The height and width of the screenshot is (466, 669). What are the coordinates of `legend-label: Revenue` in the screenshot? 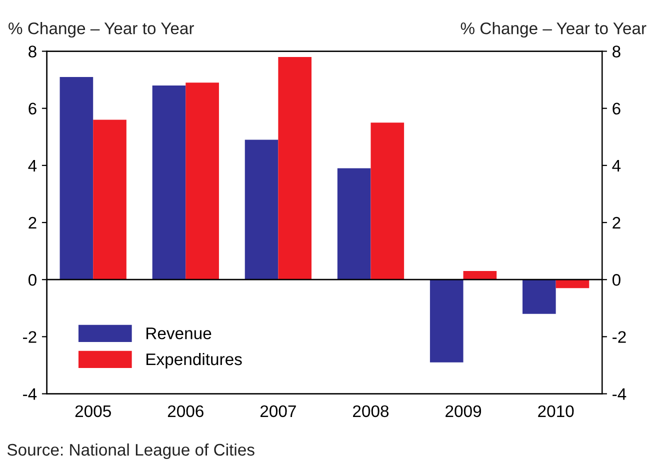 It's located at (179, 334).